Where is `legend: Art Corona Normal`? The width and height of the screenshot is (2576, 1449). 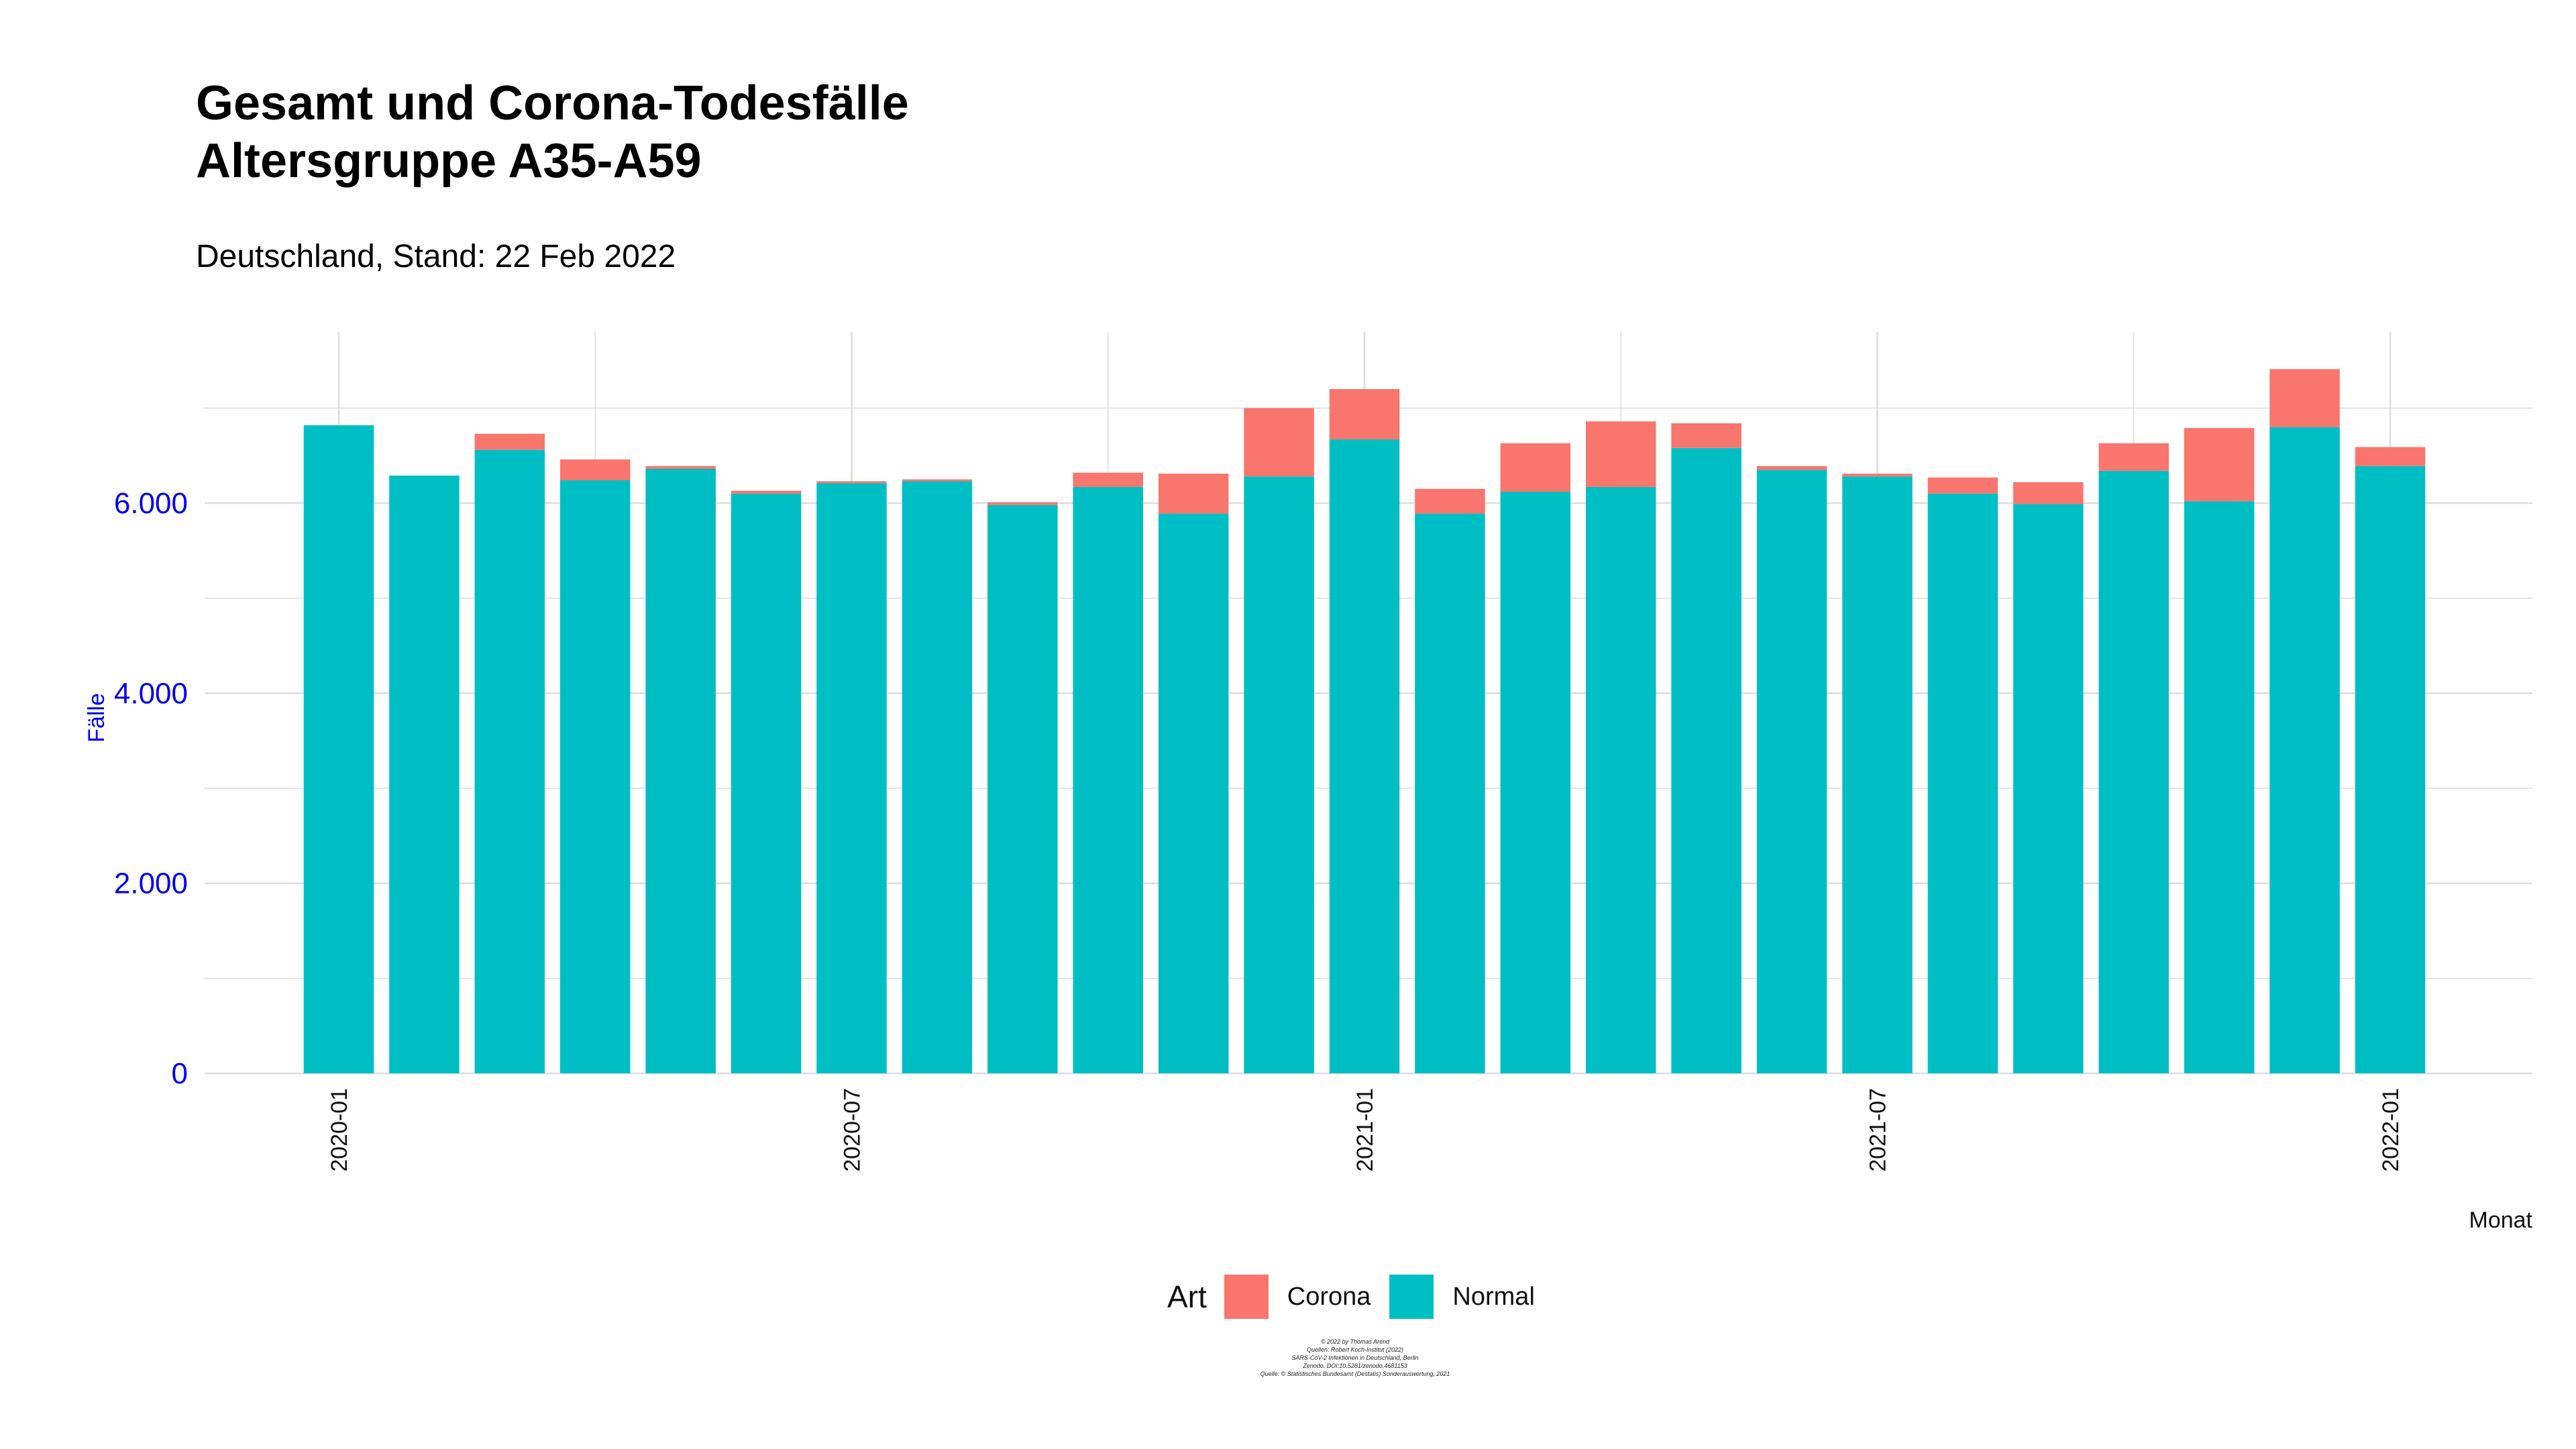
legend: Art Corona Normal is located at coordinates (1360, 1297).